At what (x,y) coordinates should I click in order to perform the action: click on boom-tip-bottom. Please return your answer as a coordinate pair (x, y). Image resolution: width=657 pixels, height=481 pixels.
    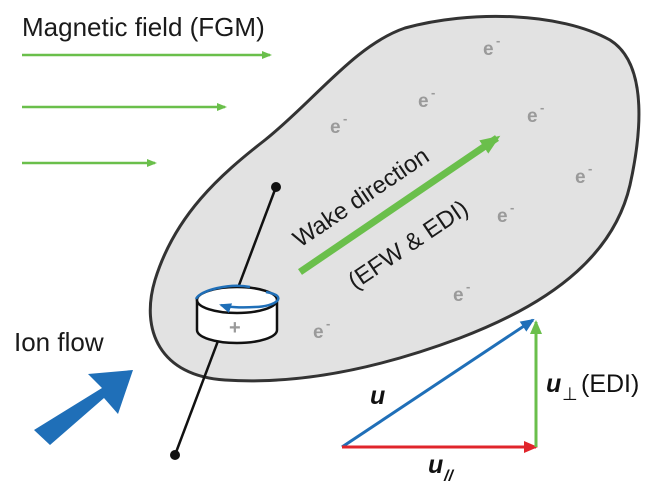
    Looking at the image, I should click on (175, 455).